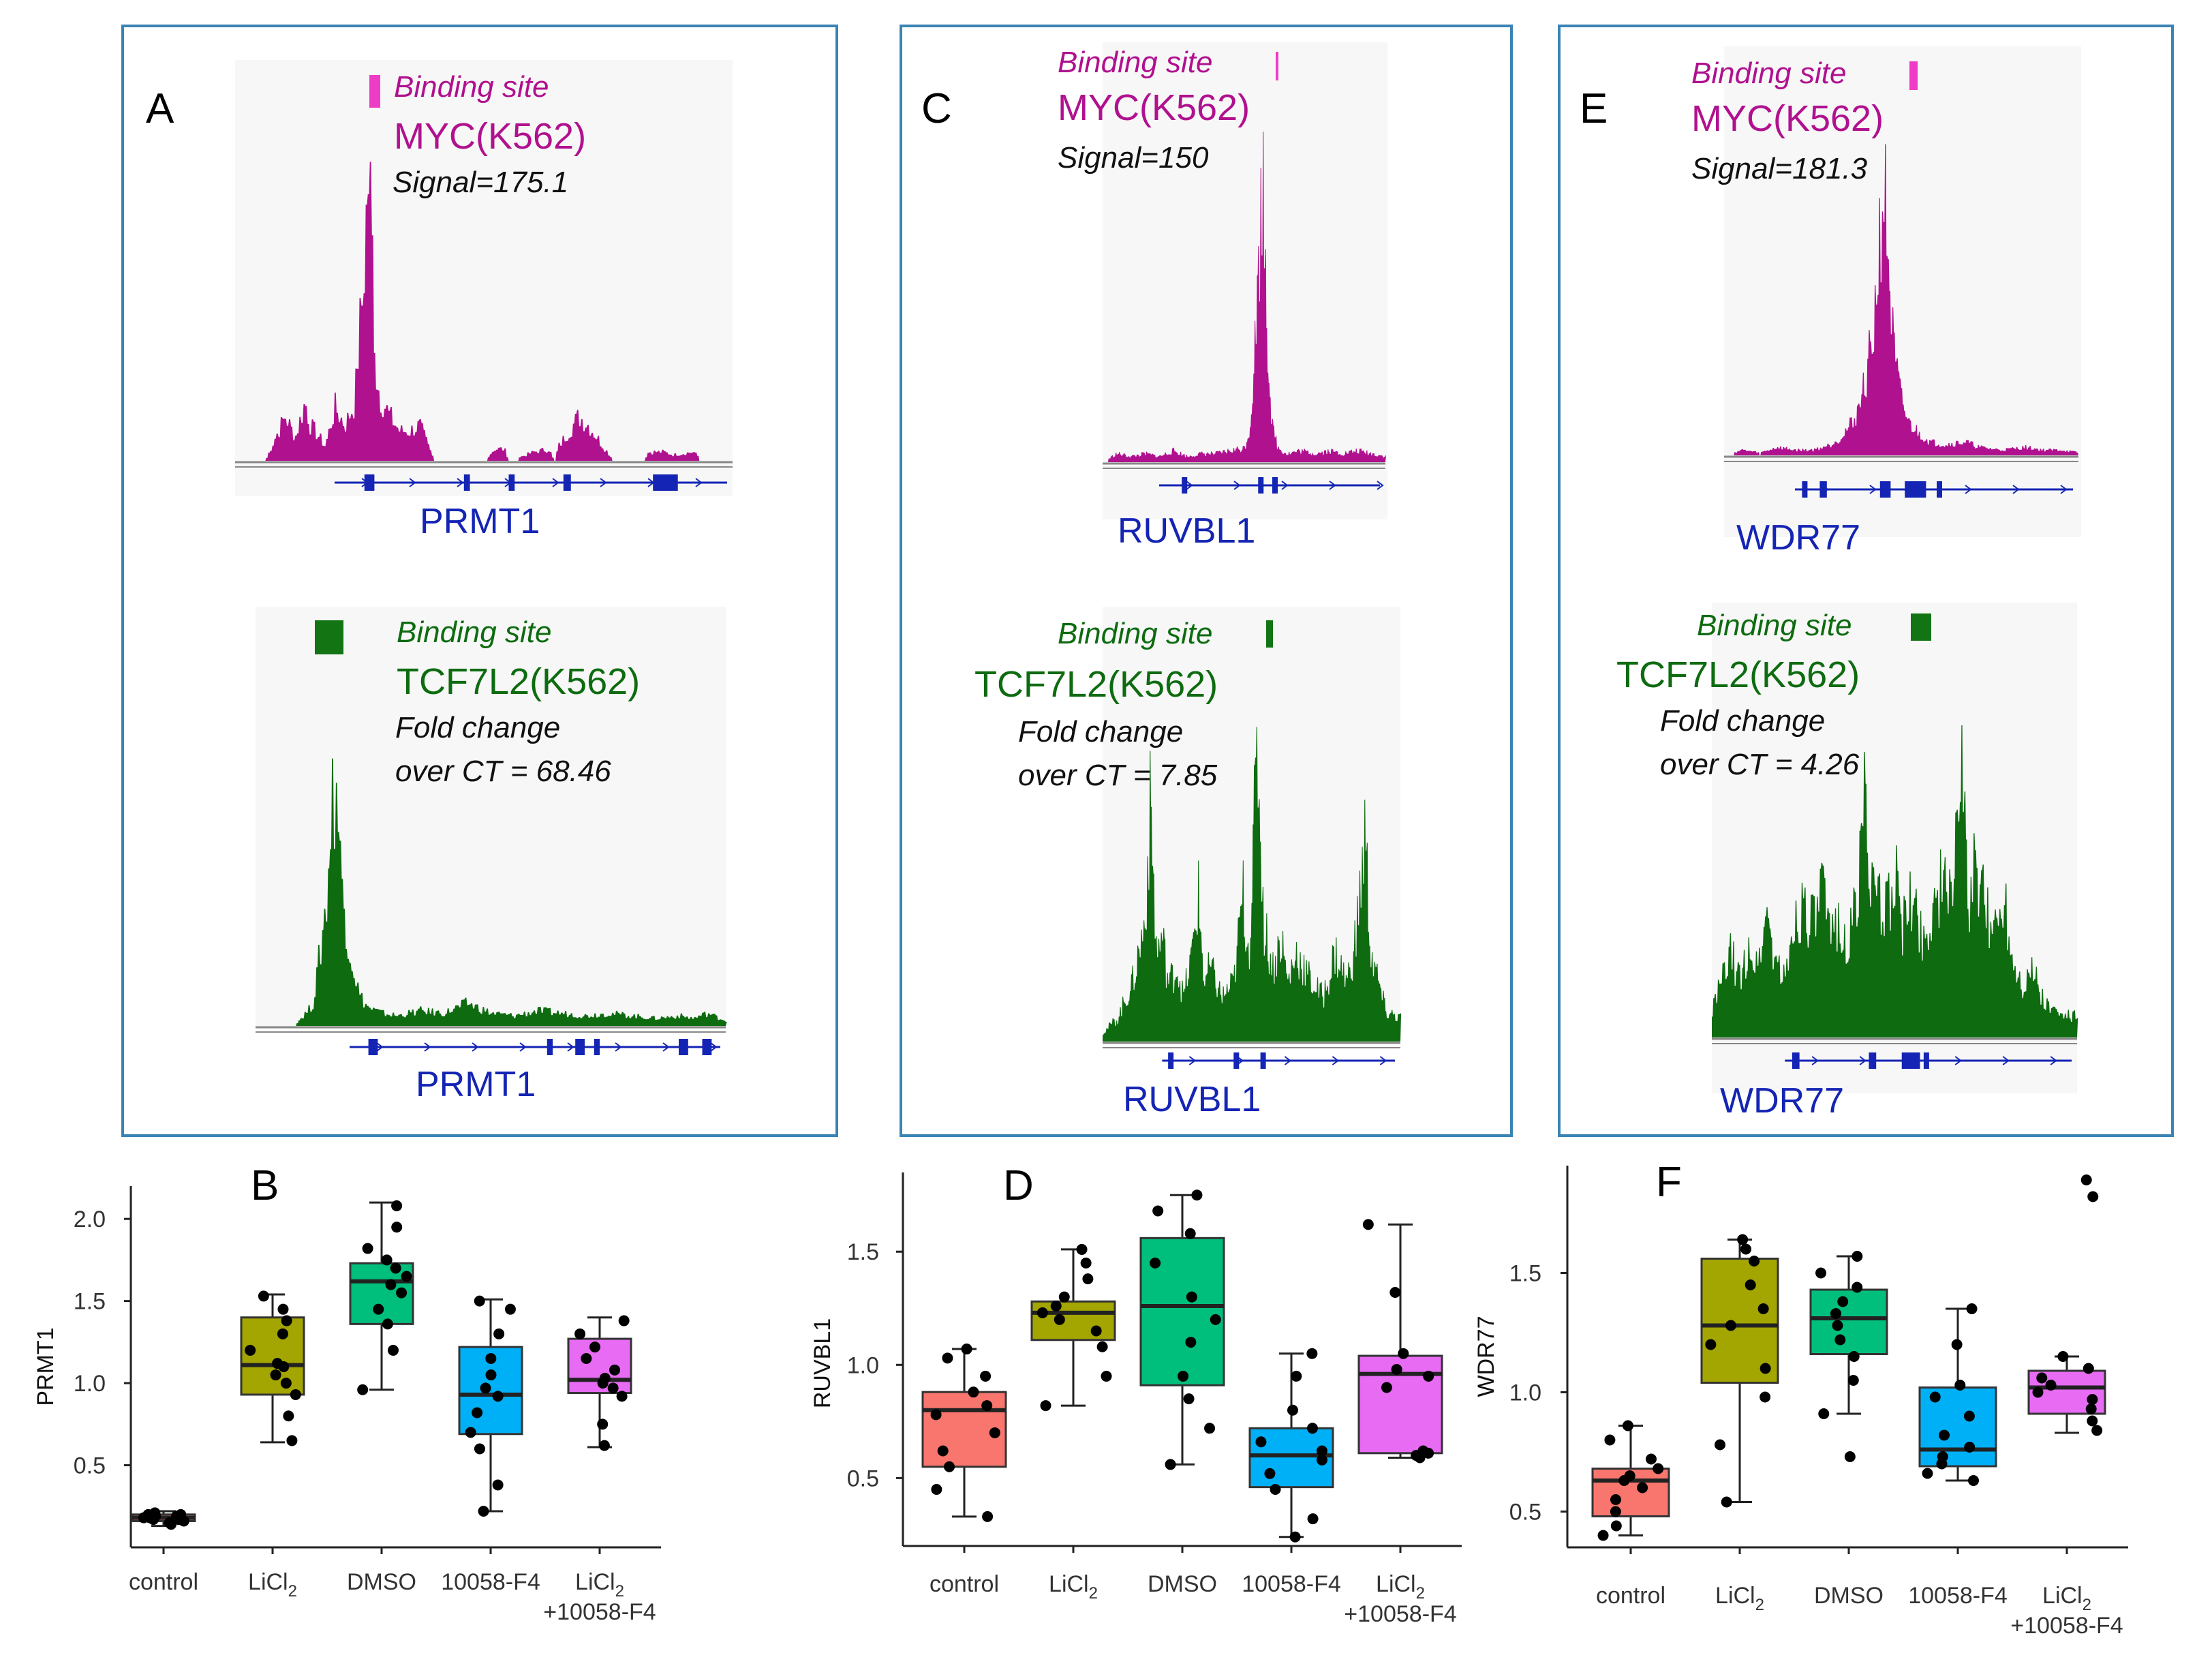 The height and width of the screenshot is (1653, 2212). I want to click on box-control, so click(1630, 1480).